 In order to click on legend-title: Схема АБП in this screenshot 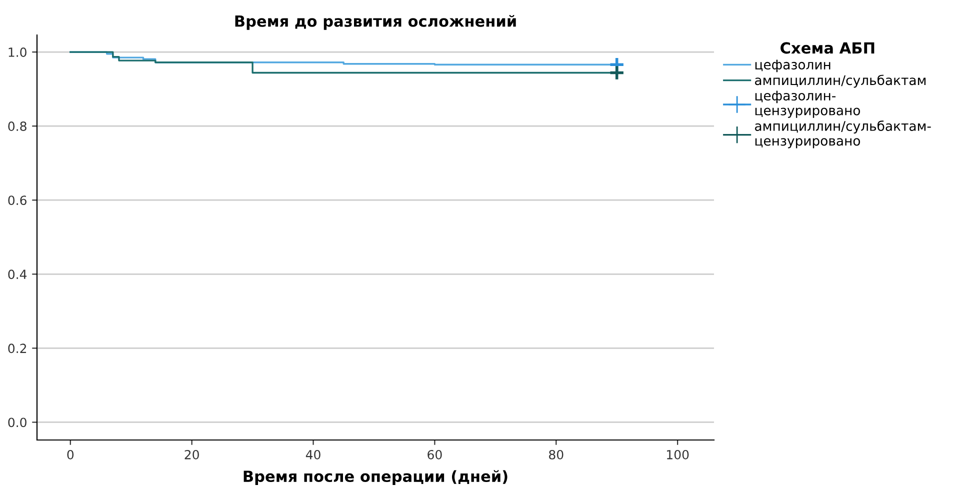, I will do `click(827, 48)`.